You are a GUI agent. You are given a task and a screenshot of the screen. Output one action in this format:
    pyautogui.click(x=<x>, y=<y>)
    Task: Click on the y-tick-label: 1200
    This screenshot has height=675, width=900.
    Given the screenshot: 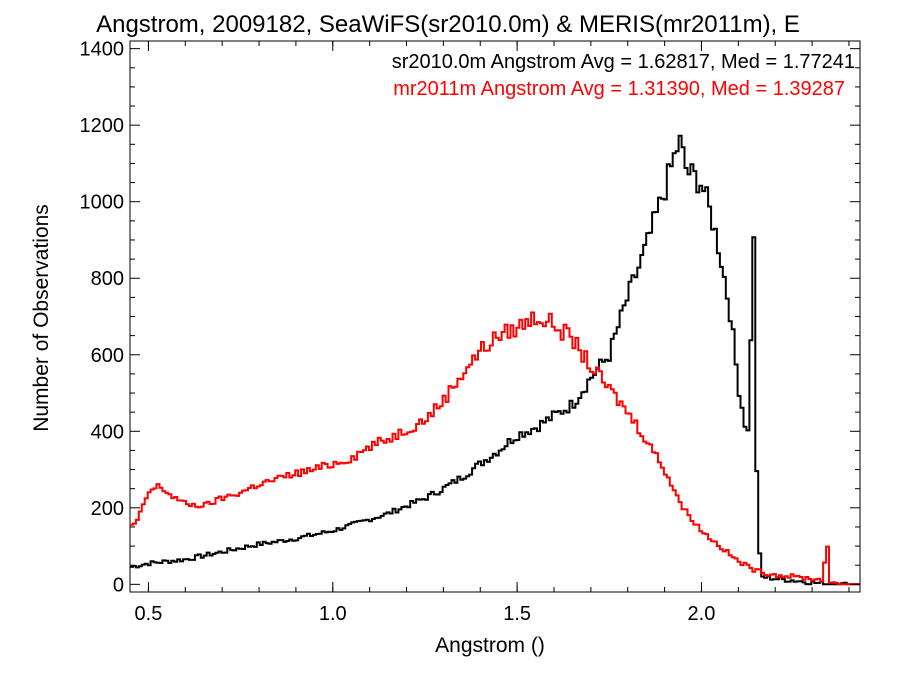 What is the action you would take?
    pyautogui.click(x=102, y=126)
    